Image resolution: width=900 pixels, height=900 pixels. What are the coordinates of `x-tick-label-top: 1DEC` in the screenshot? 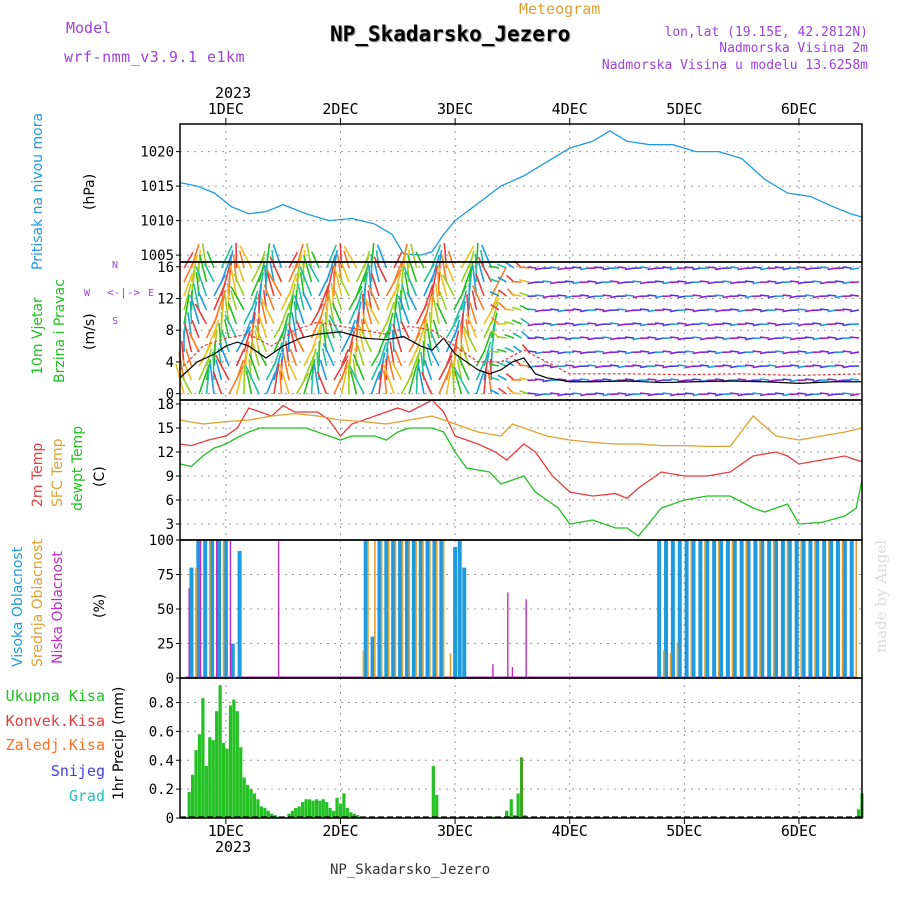 It's located at (226, 109).